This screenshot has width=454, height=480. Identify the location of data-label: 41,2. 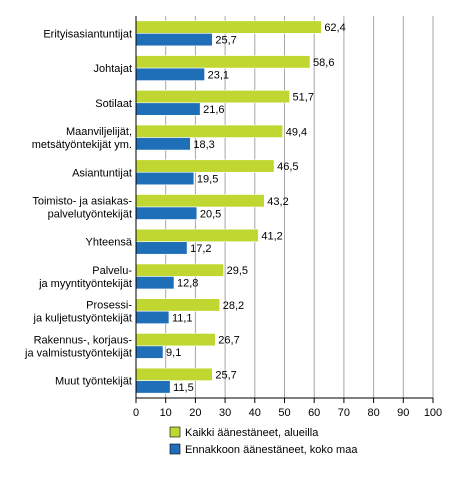
(271, 236).